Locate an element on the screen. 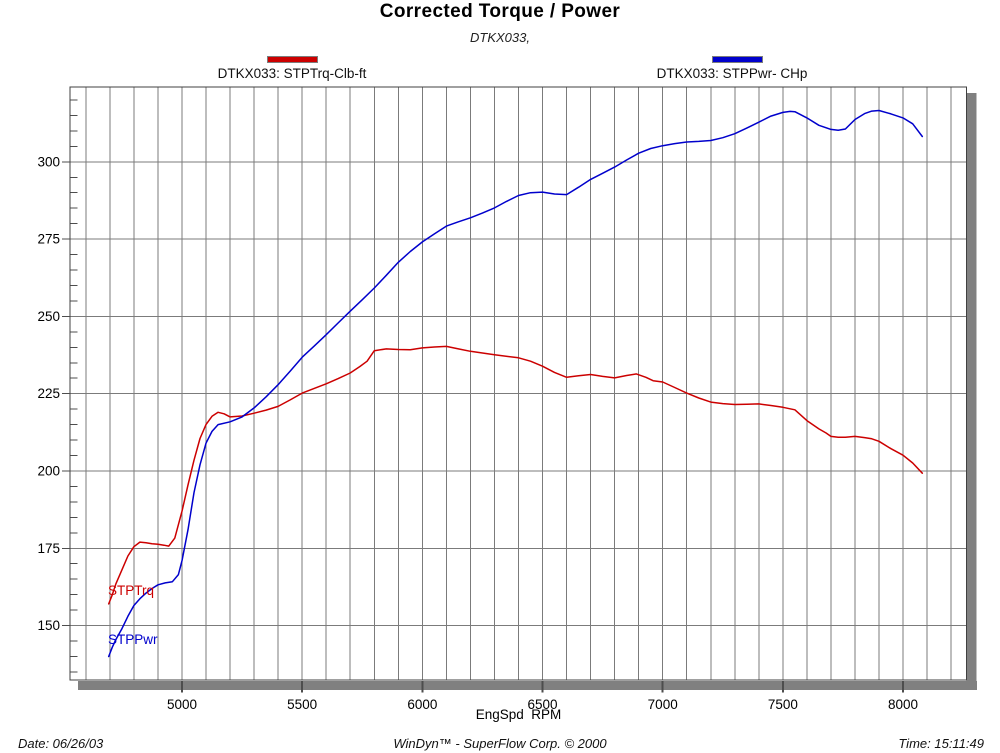  x-tick-labels: 5000 5500 6000 6500 7000 7500 8000 is located at coordinates (542, 704).